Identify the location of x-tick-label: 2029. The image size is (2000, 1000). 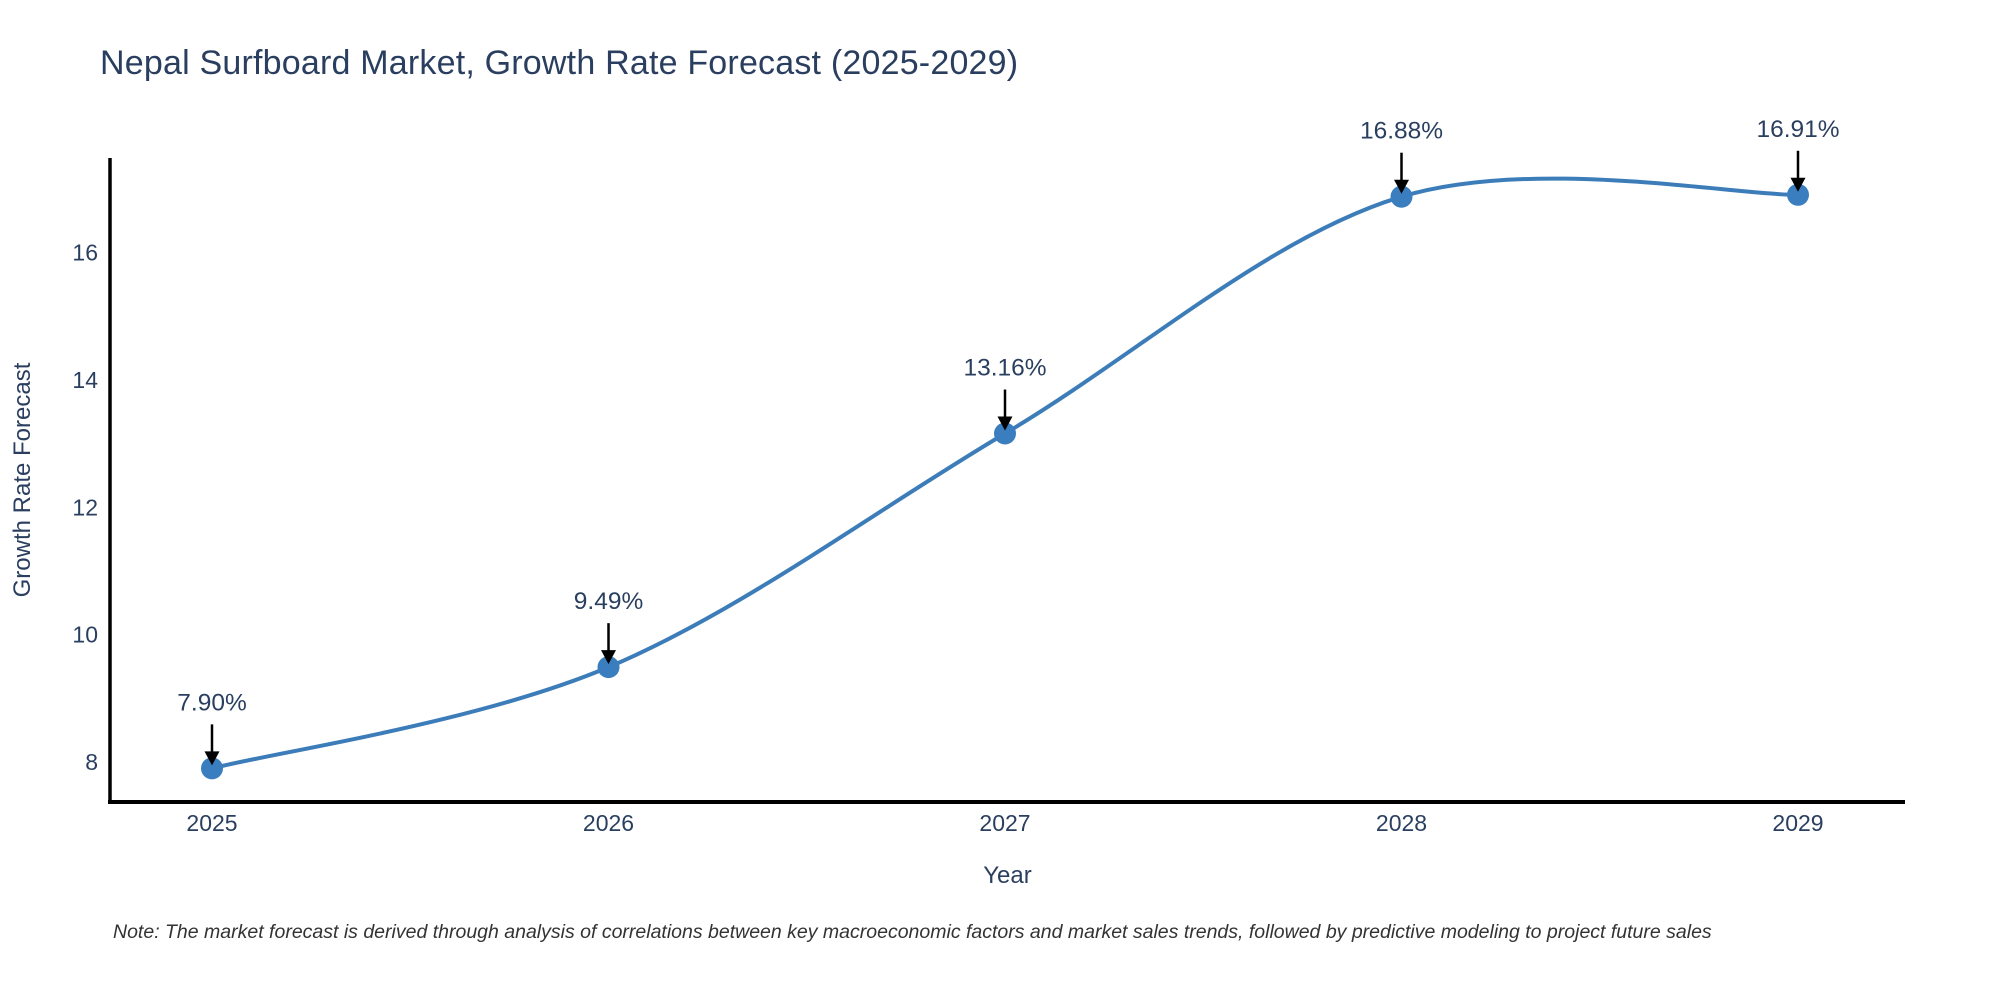
(1797, 823).